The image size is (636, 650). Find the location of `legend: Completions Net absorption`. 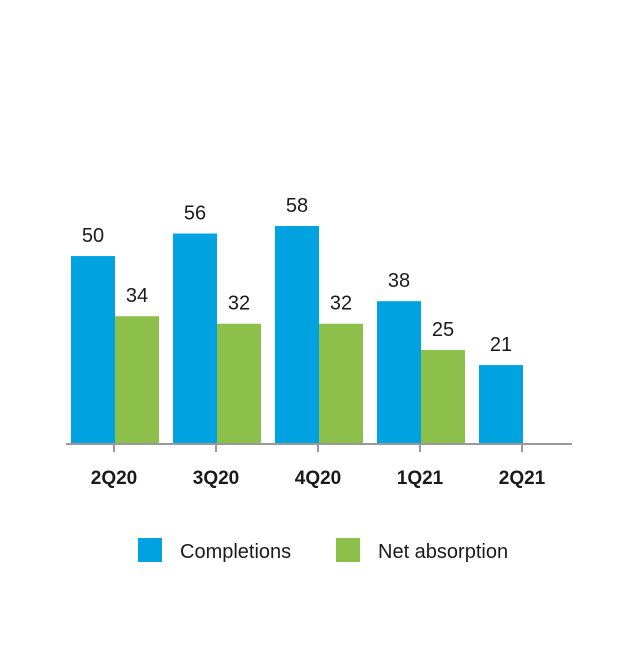

legend: Completions Net absorption is located at coordinates (323, 550).